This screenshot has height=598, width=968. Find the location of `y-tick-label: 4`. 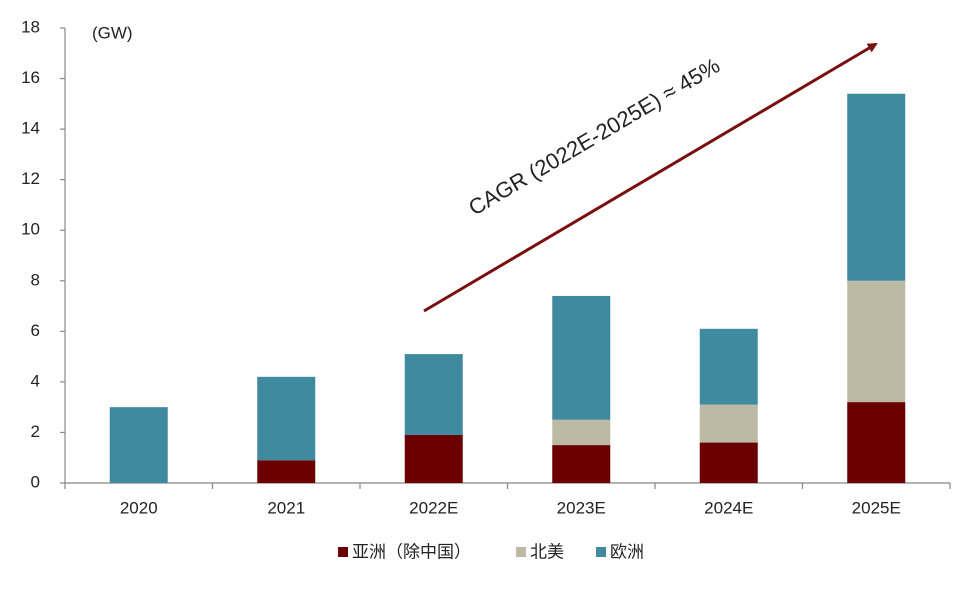

y-tick-label: 4 is located at coordinates (35, 380).